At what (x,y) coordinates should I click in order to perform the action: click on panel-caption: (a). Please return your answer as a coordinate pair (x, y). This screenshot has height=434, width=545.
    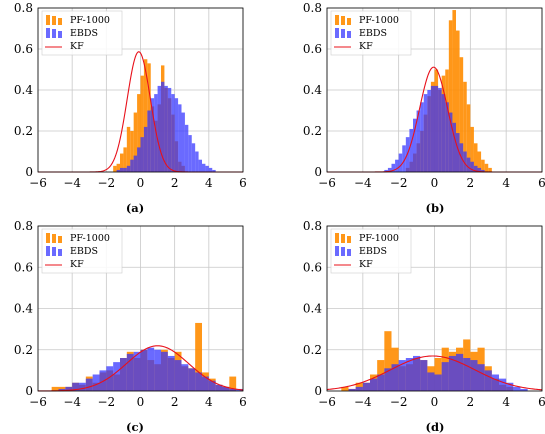
    Looking at the image, I should click on (135, 208).